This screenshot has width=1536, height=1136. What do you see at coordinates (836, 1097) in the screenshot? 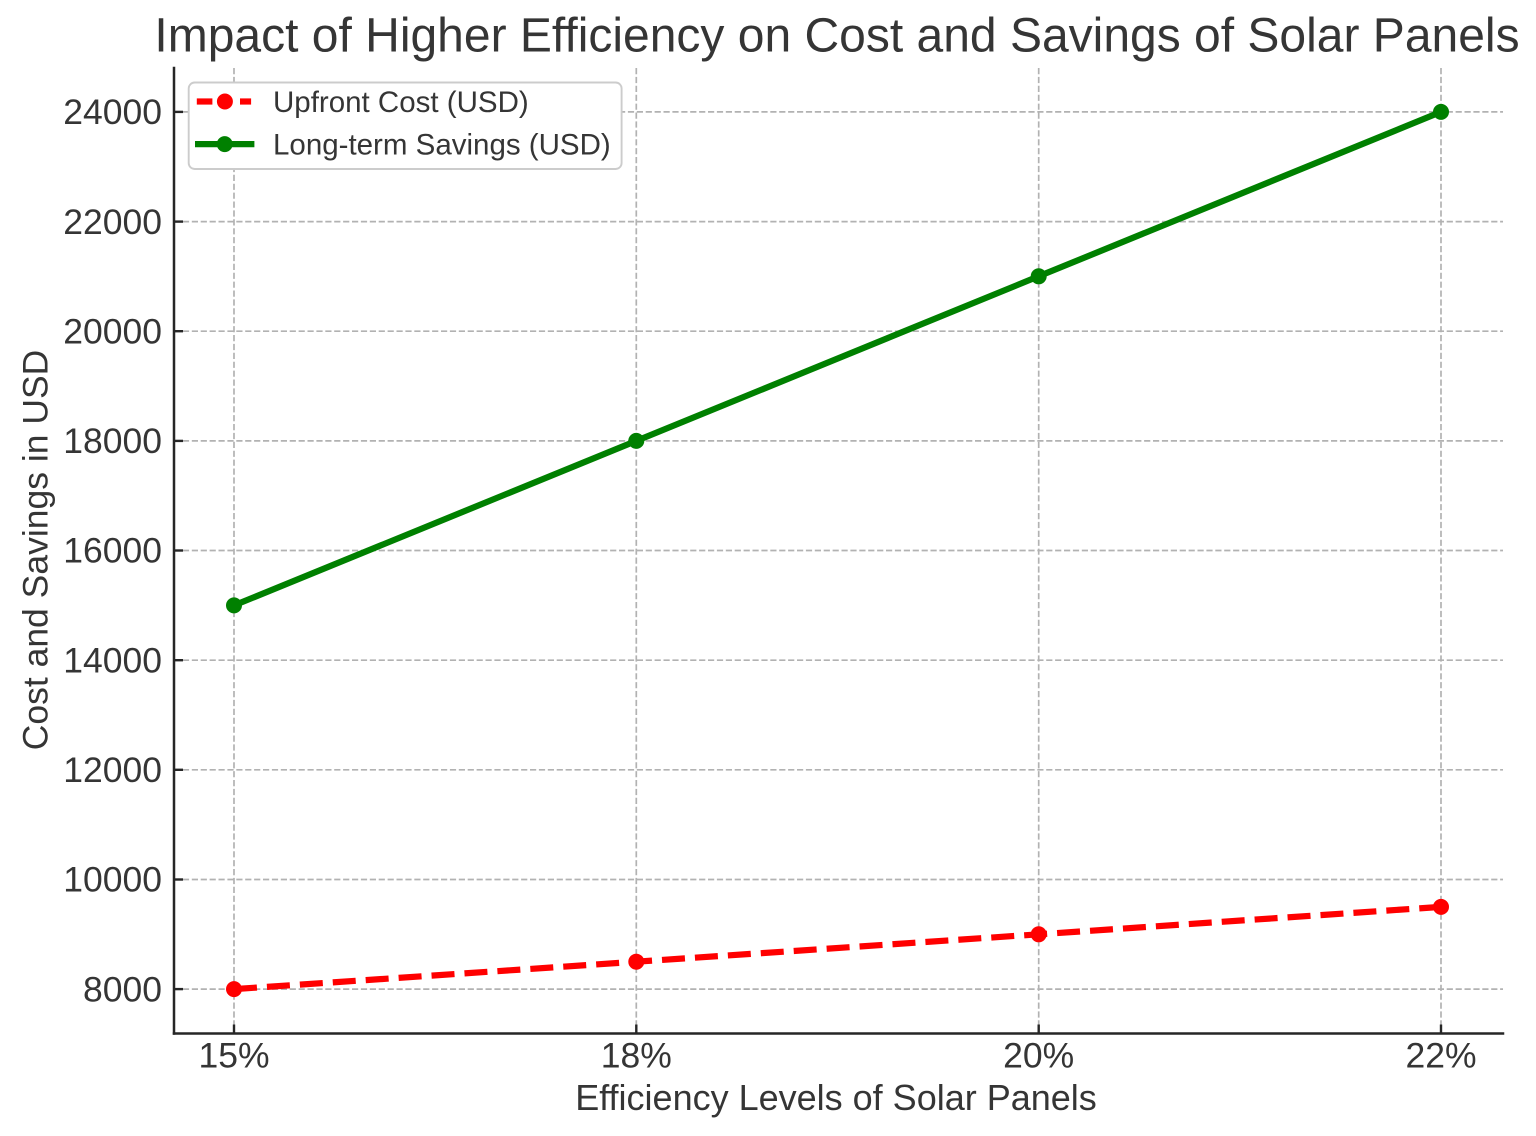
I see `svg-text:Efficiency Levels of Solar Pan: Efficiency Levels of Solar Panels` at bounding box center [836, 1097].